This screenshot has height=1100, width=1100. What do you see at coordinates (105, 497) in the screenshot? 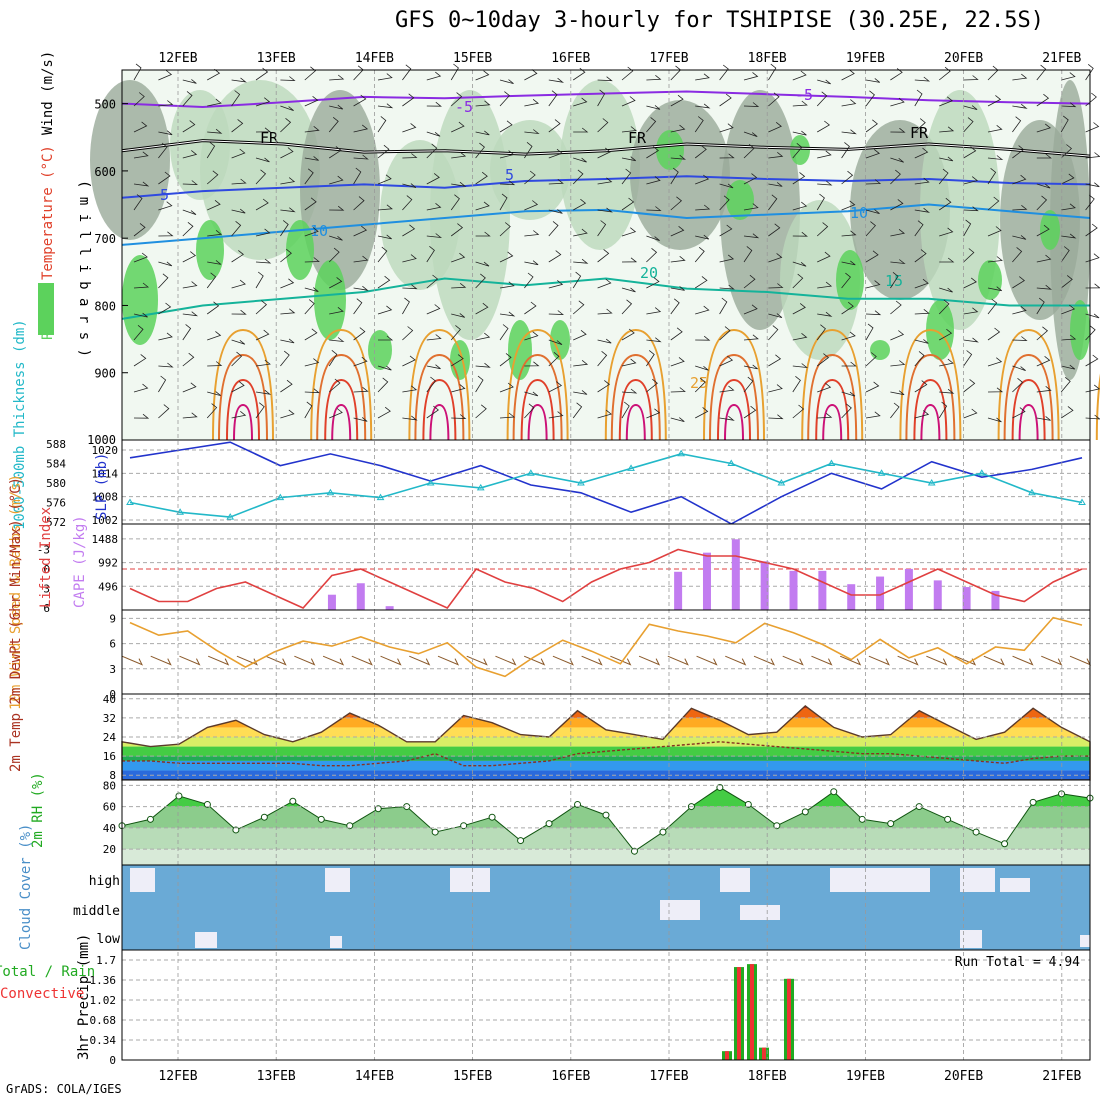
I see `slp-ytick: 1008` at bounding box center [105, 497].